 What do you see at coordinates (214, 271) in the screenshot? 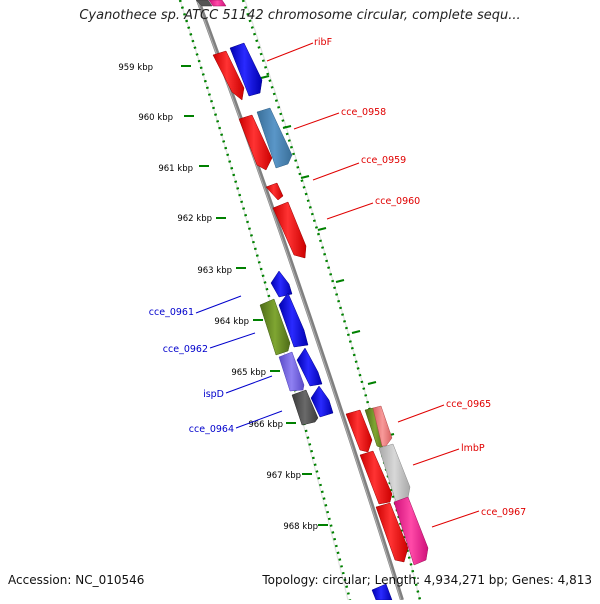
I see `kbp-label: 963 kbp` at bounding box center [214, 271].